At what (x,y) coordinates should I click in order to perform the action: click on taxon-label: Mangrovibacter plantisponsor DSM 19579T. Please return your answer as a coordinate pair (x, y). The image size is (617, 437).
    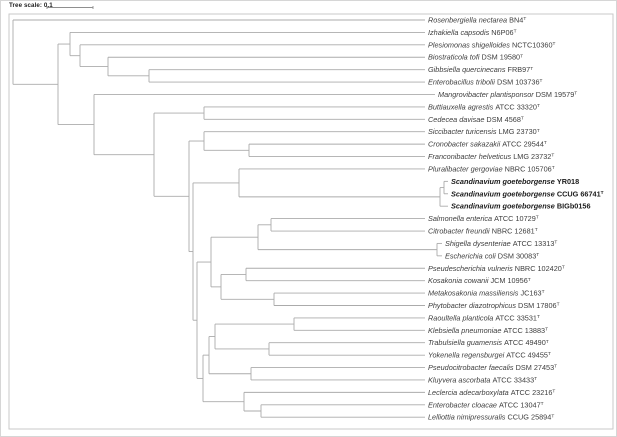
    Looking at the image, I should click on (507, 94).